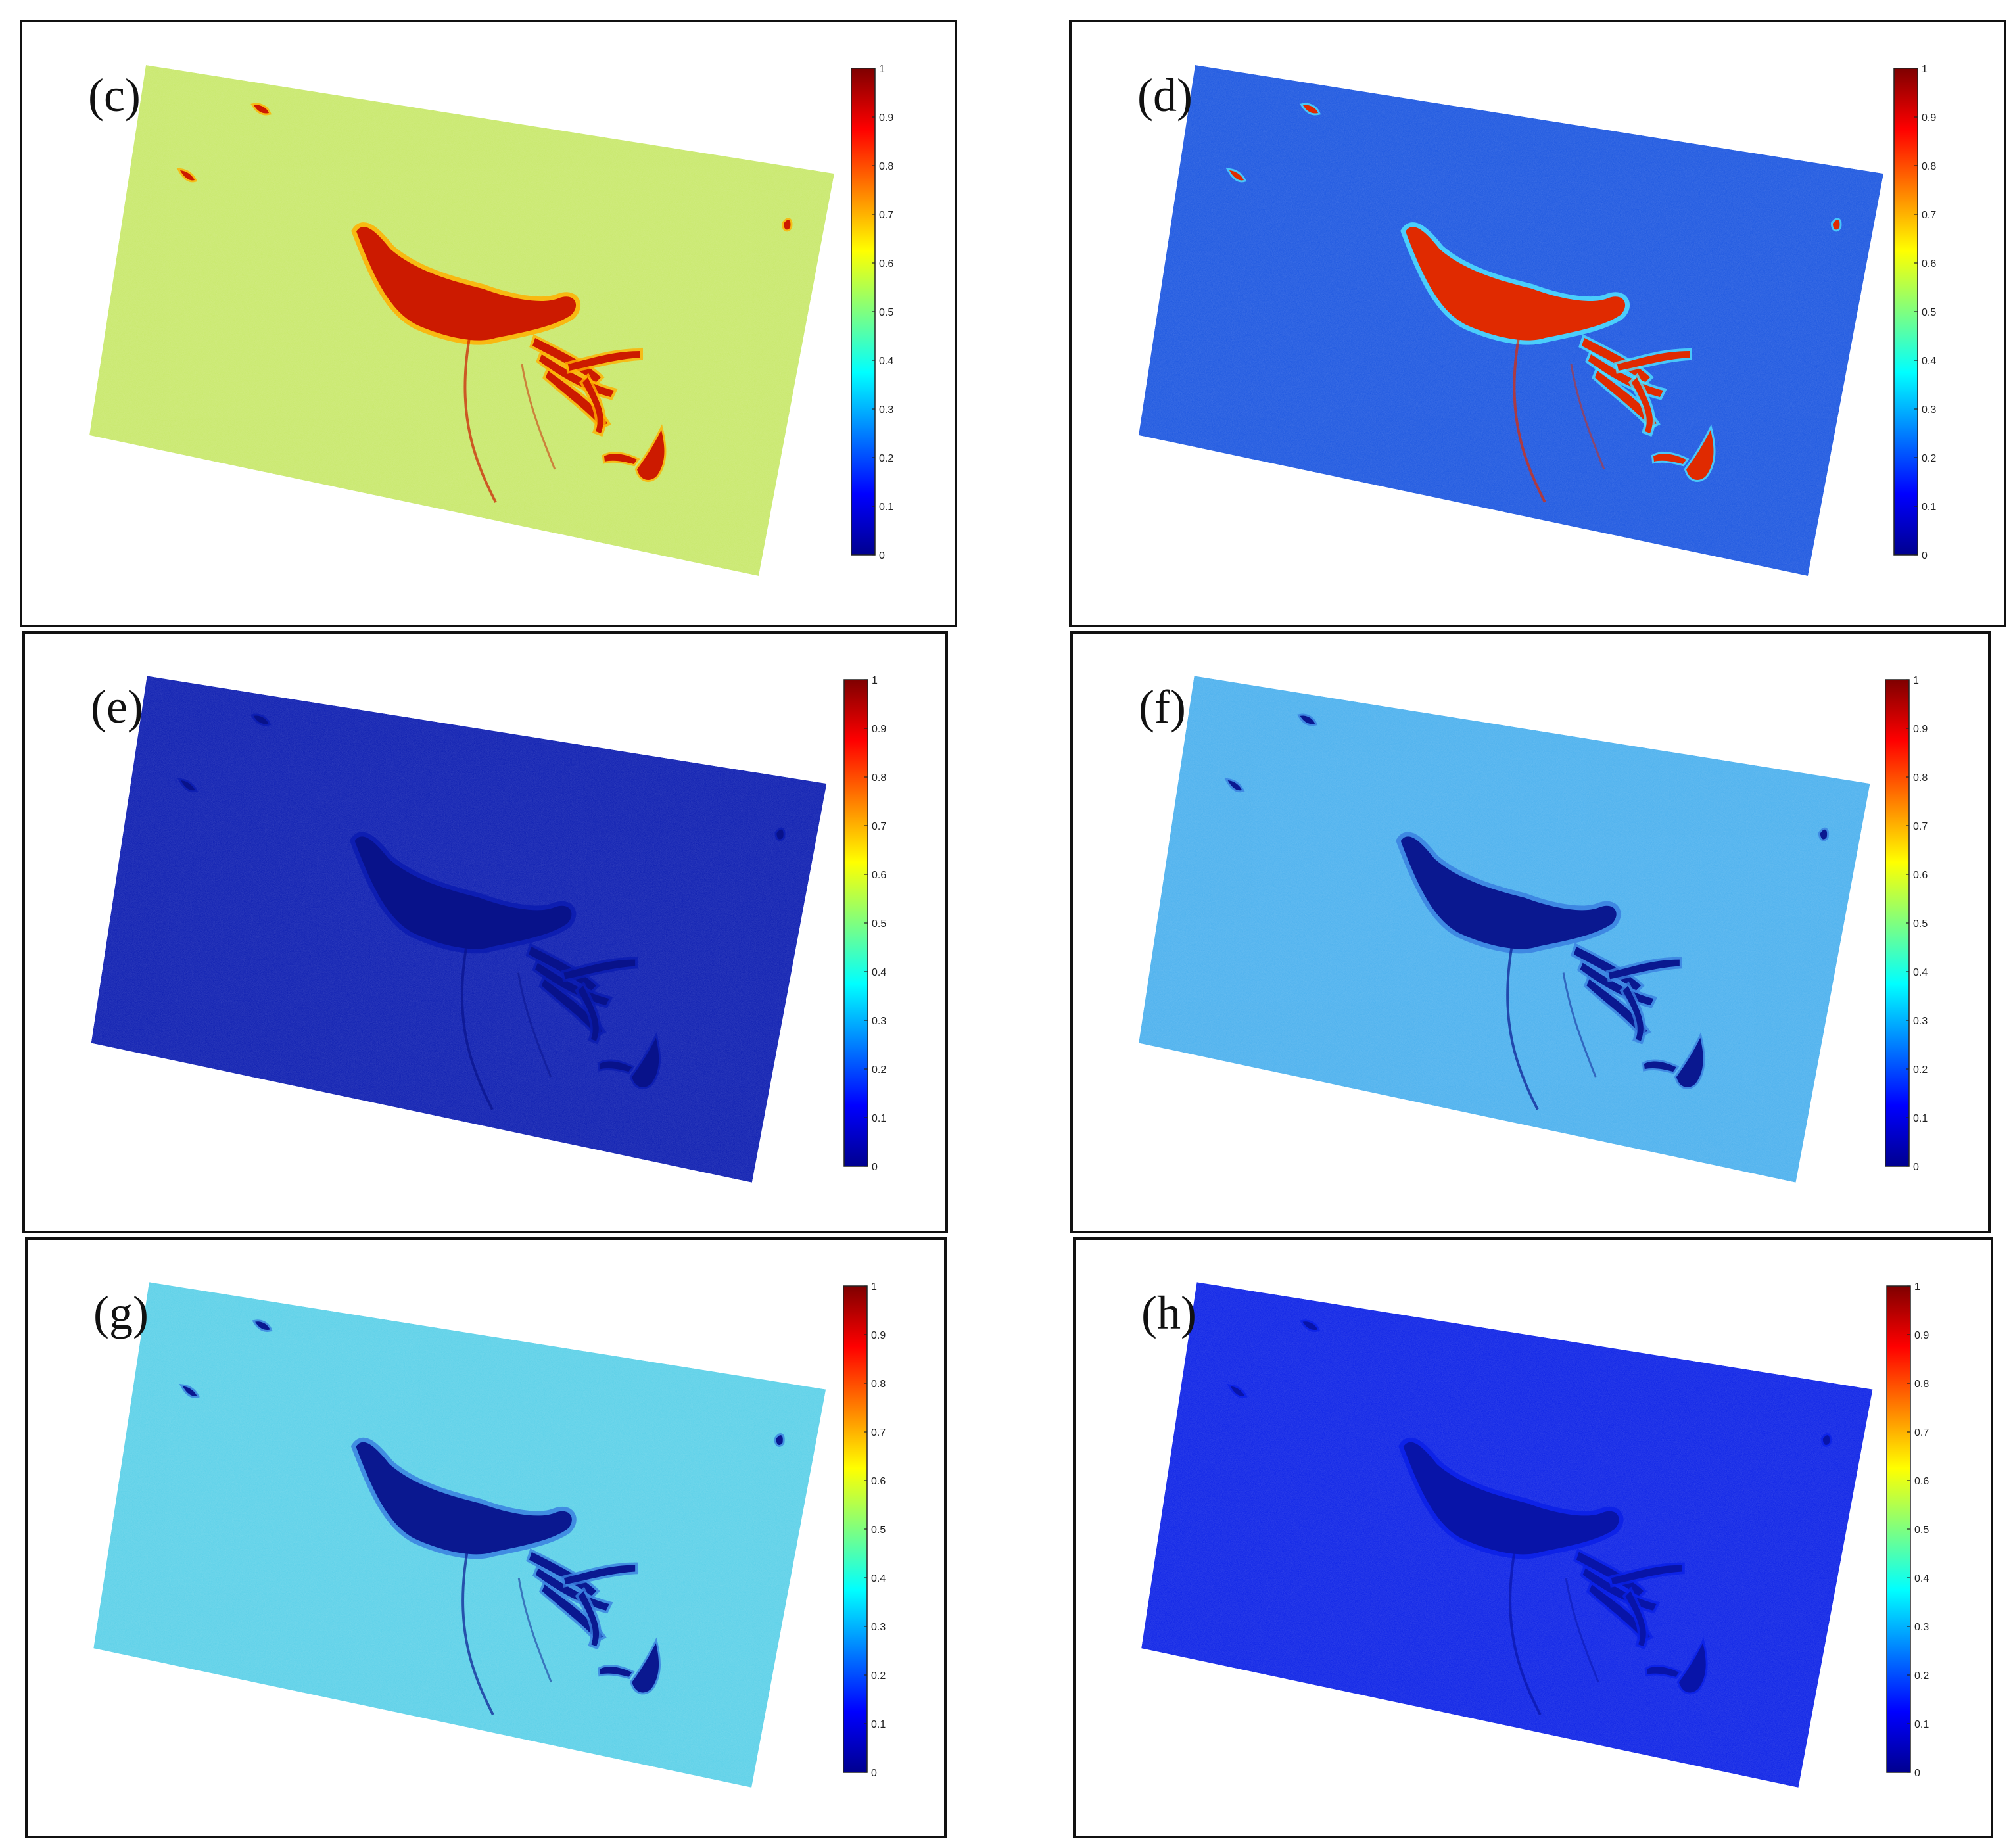 Image resolution: width=2011 pixels, height=1848 pixels. I want to click on panel-label: (c), so click(114, 95).